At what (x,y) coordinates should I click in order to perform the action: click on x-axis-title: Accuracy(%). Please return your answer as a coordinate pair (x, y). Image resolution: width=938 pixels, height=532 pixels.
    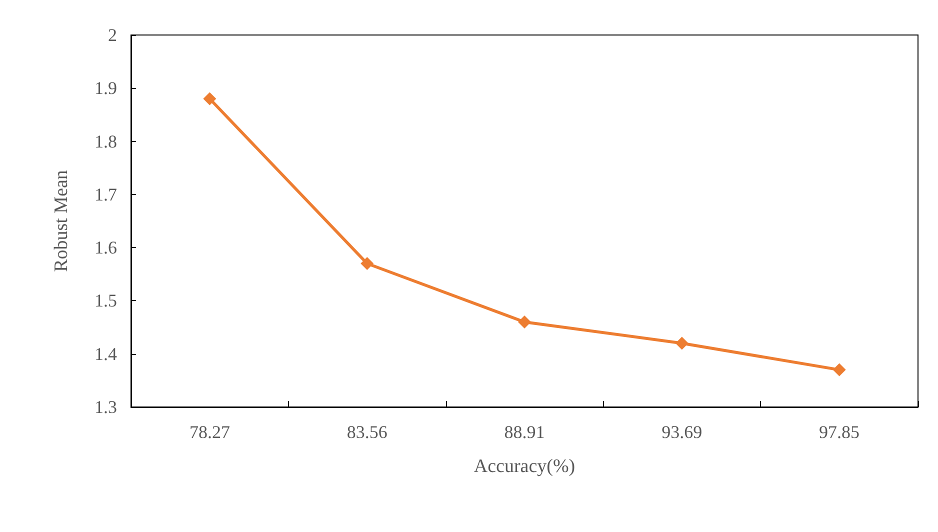
    Looking at the image, I should click on (525, 466).